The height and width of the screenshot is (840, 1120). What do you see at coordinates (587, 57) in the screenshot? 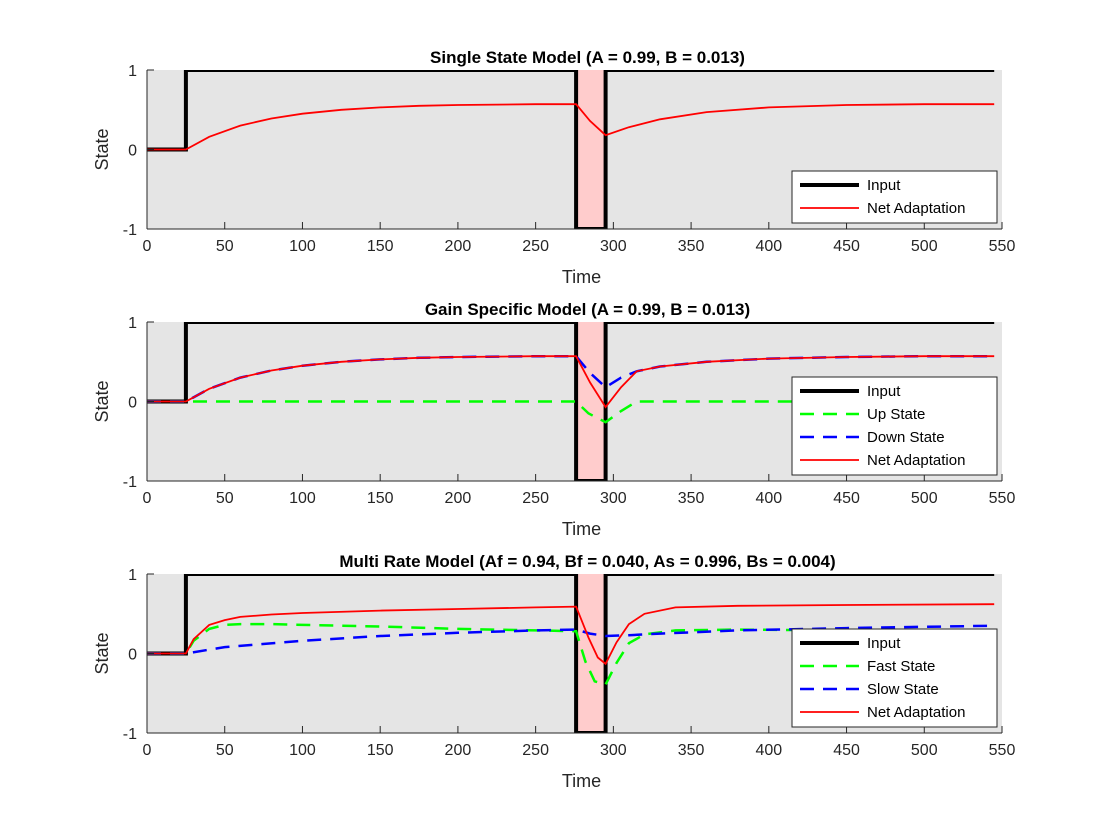
I see `chart-title: Single State Model (A = 0.99, B = 0.013)` at bounding box center [587, 57].